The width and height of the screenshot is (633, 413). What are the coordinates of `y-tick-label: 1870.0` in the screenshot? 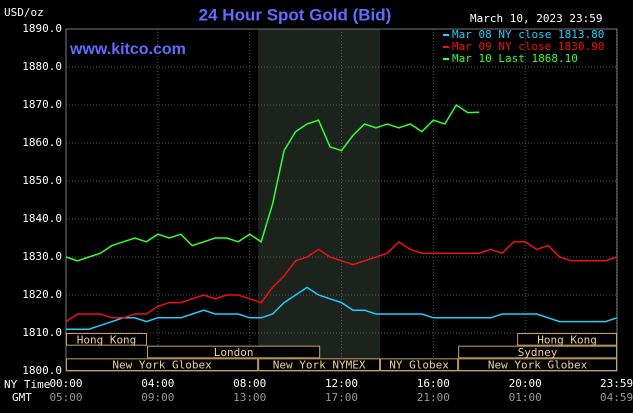 It's located at (42, 104).